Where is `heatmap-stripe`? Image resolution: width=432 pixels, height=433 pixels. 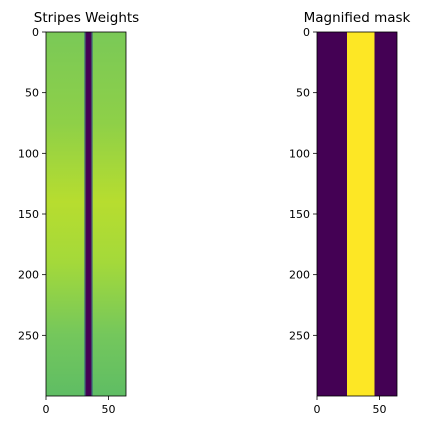
heatmap-stripe is located at coordinates (88, 214).